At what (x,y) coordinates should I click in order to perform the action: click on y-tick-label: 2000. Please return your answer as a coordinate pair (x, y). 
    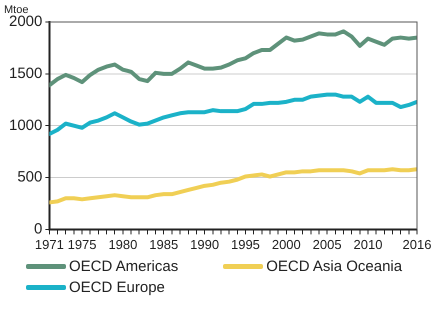
    Looking at the image, I should click on (25, 21).